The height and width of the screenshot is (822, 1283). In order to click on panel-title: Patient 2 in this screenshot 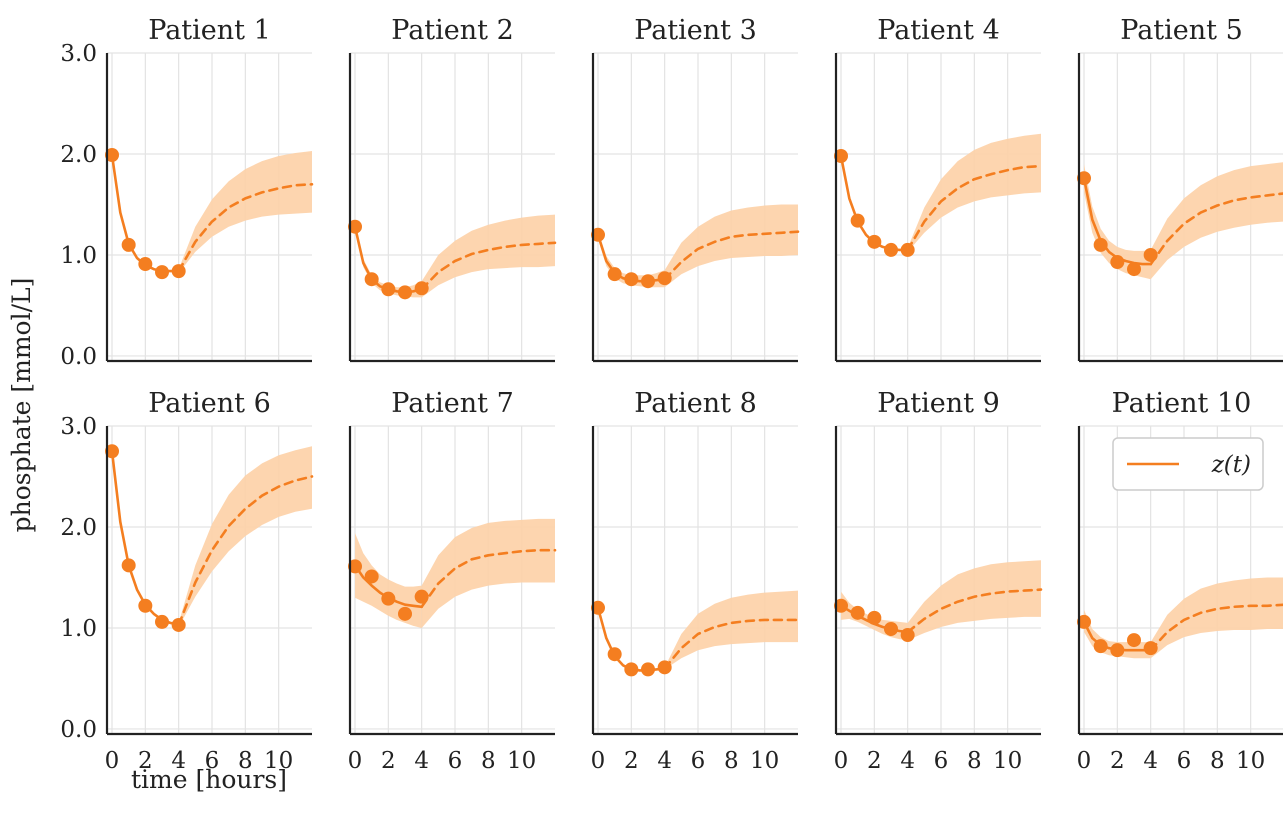, I will do `click(452, 30)`.